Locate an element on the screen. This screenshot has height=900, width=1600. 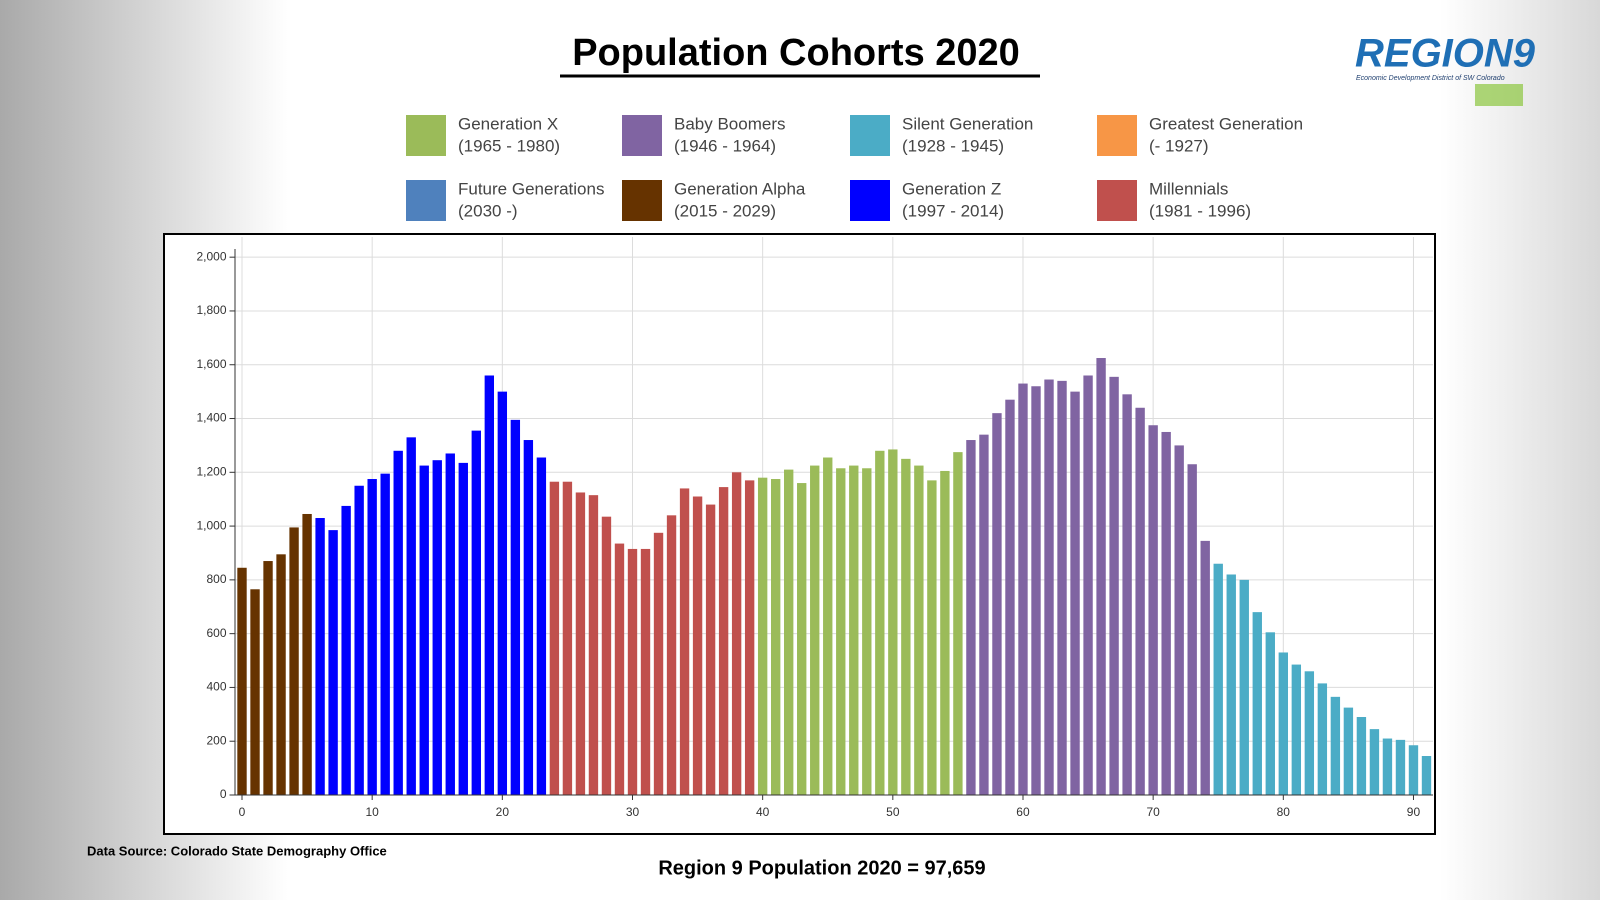
y-tick-label: 1,200 is located at coordinates (211, 471).